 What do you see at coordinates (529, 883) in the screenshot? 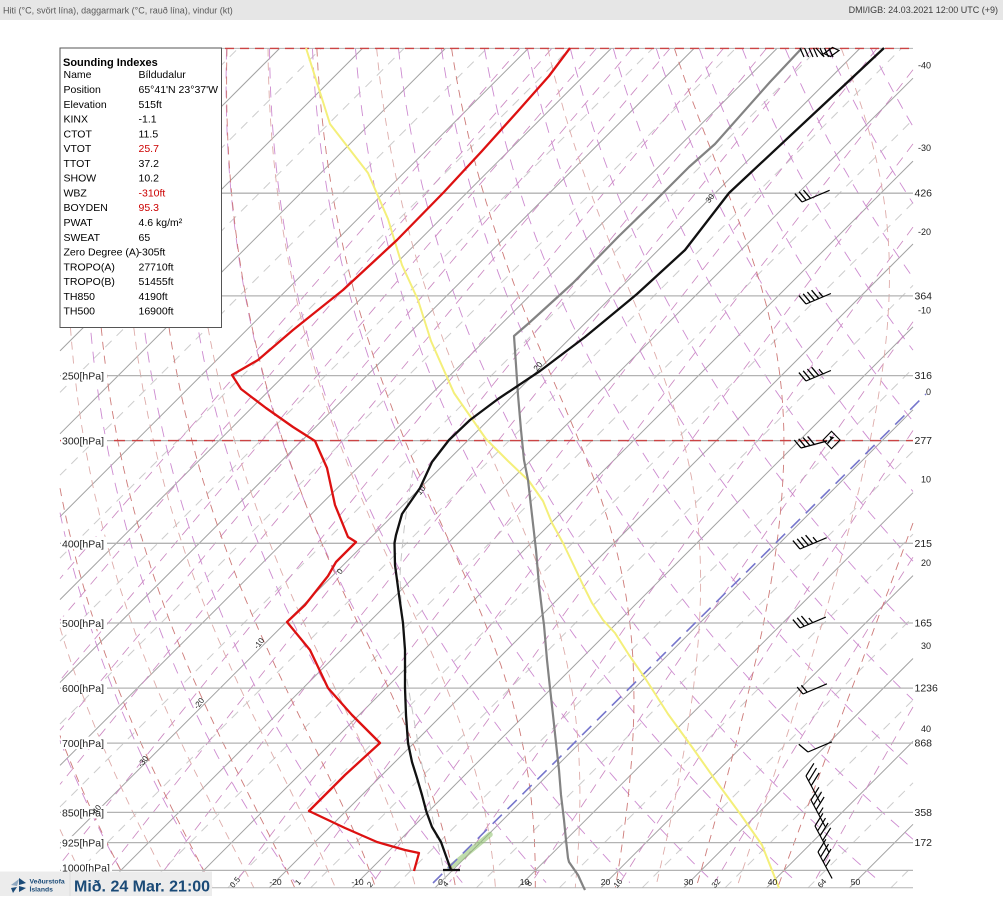
I see `svg-text: 8` at bounding box center [529, 883].